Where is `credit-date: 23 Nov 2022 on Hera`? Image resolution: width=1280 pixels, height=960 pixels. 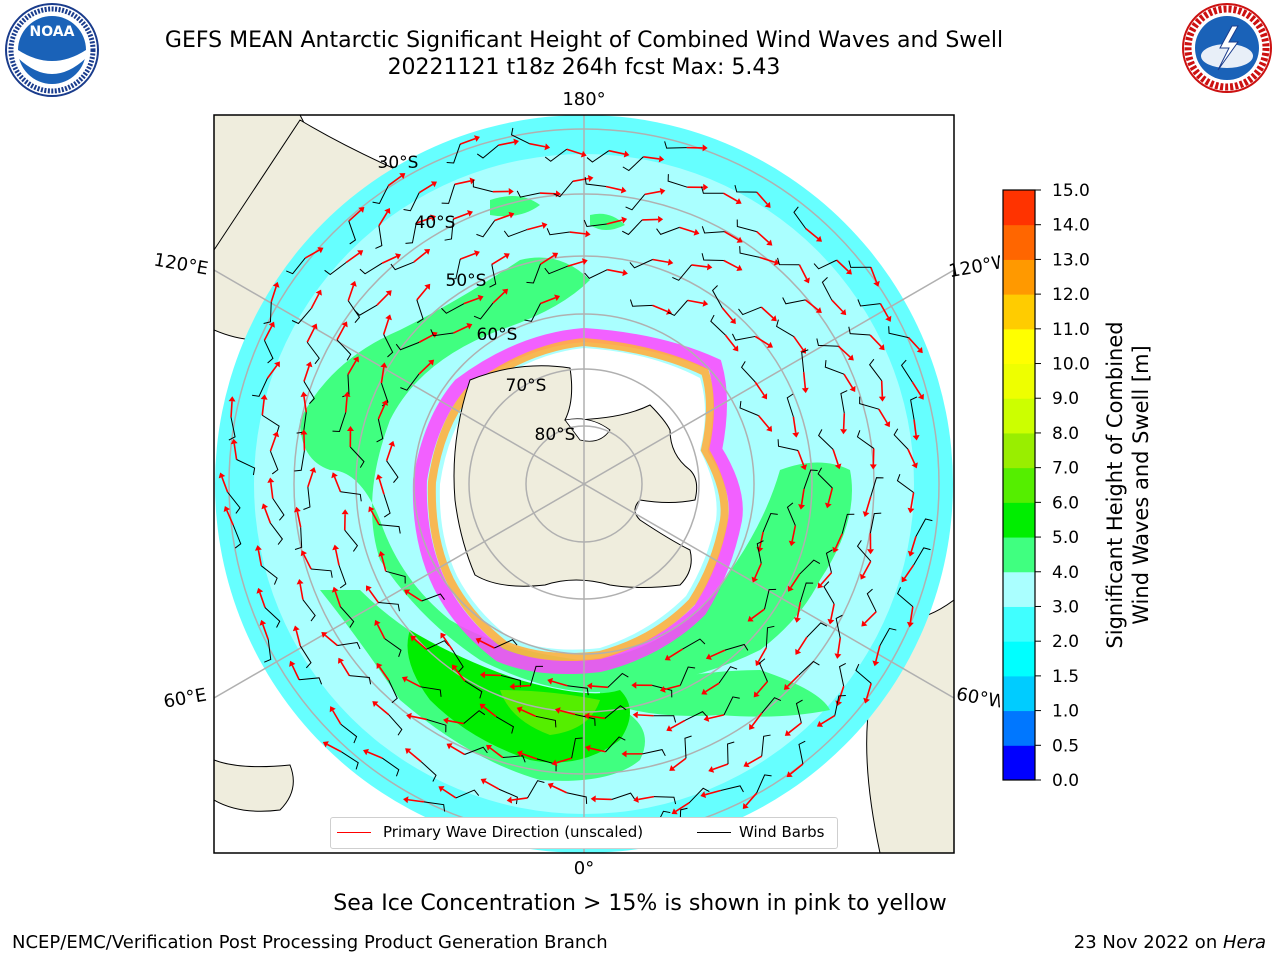
credit-date: 23 Nov 2022 on Hera is located at coordinates (1170, 942).